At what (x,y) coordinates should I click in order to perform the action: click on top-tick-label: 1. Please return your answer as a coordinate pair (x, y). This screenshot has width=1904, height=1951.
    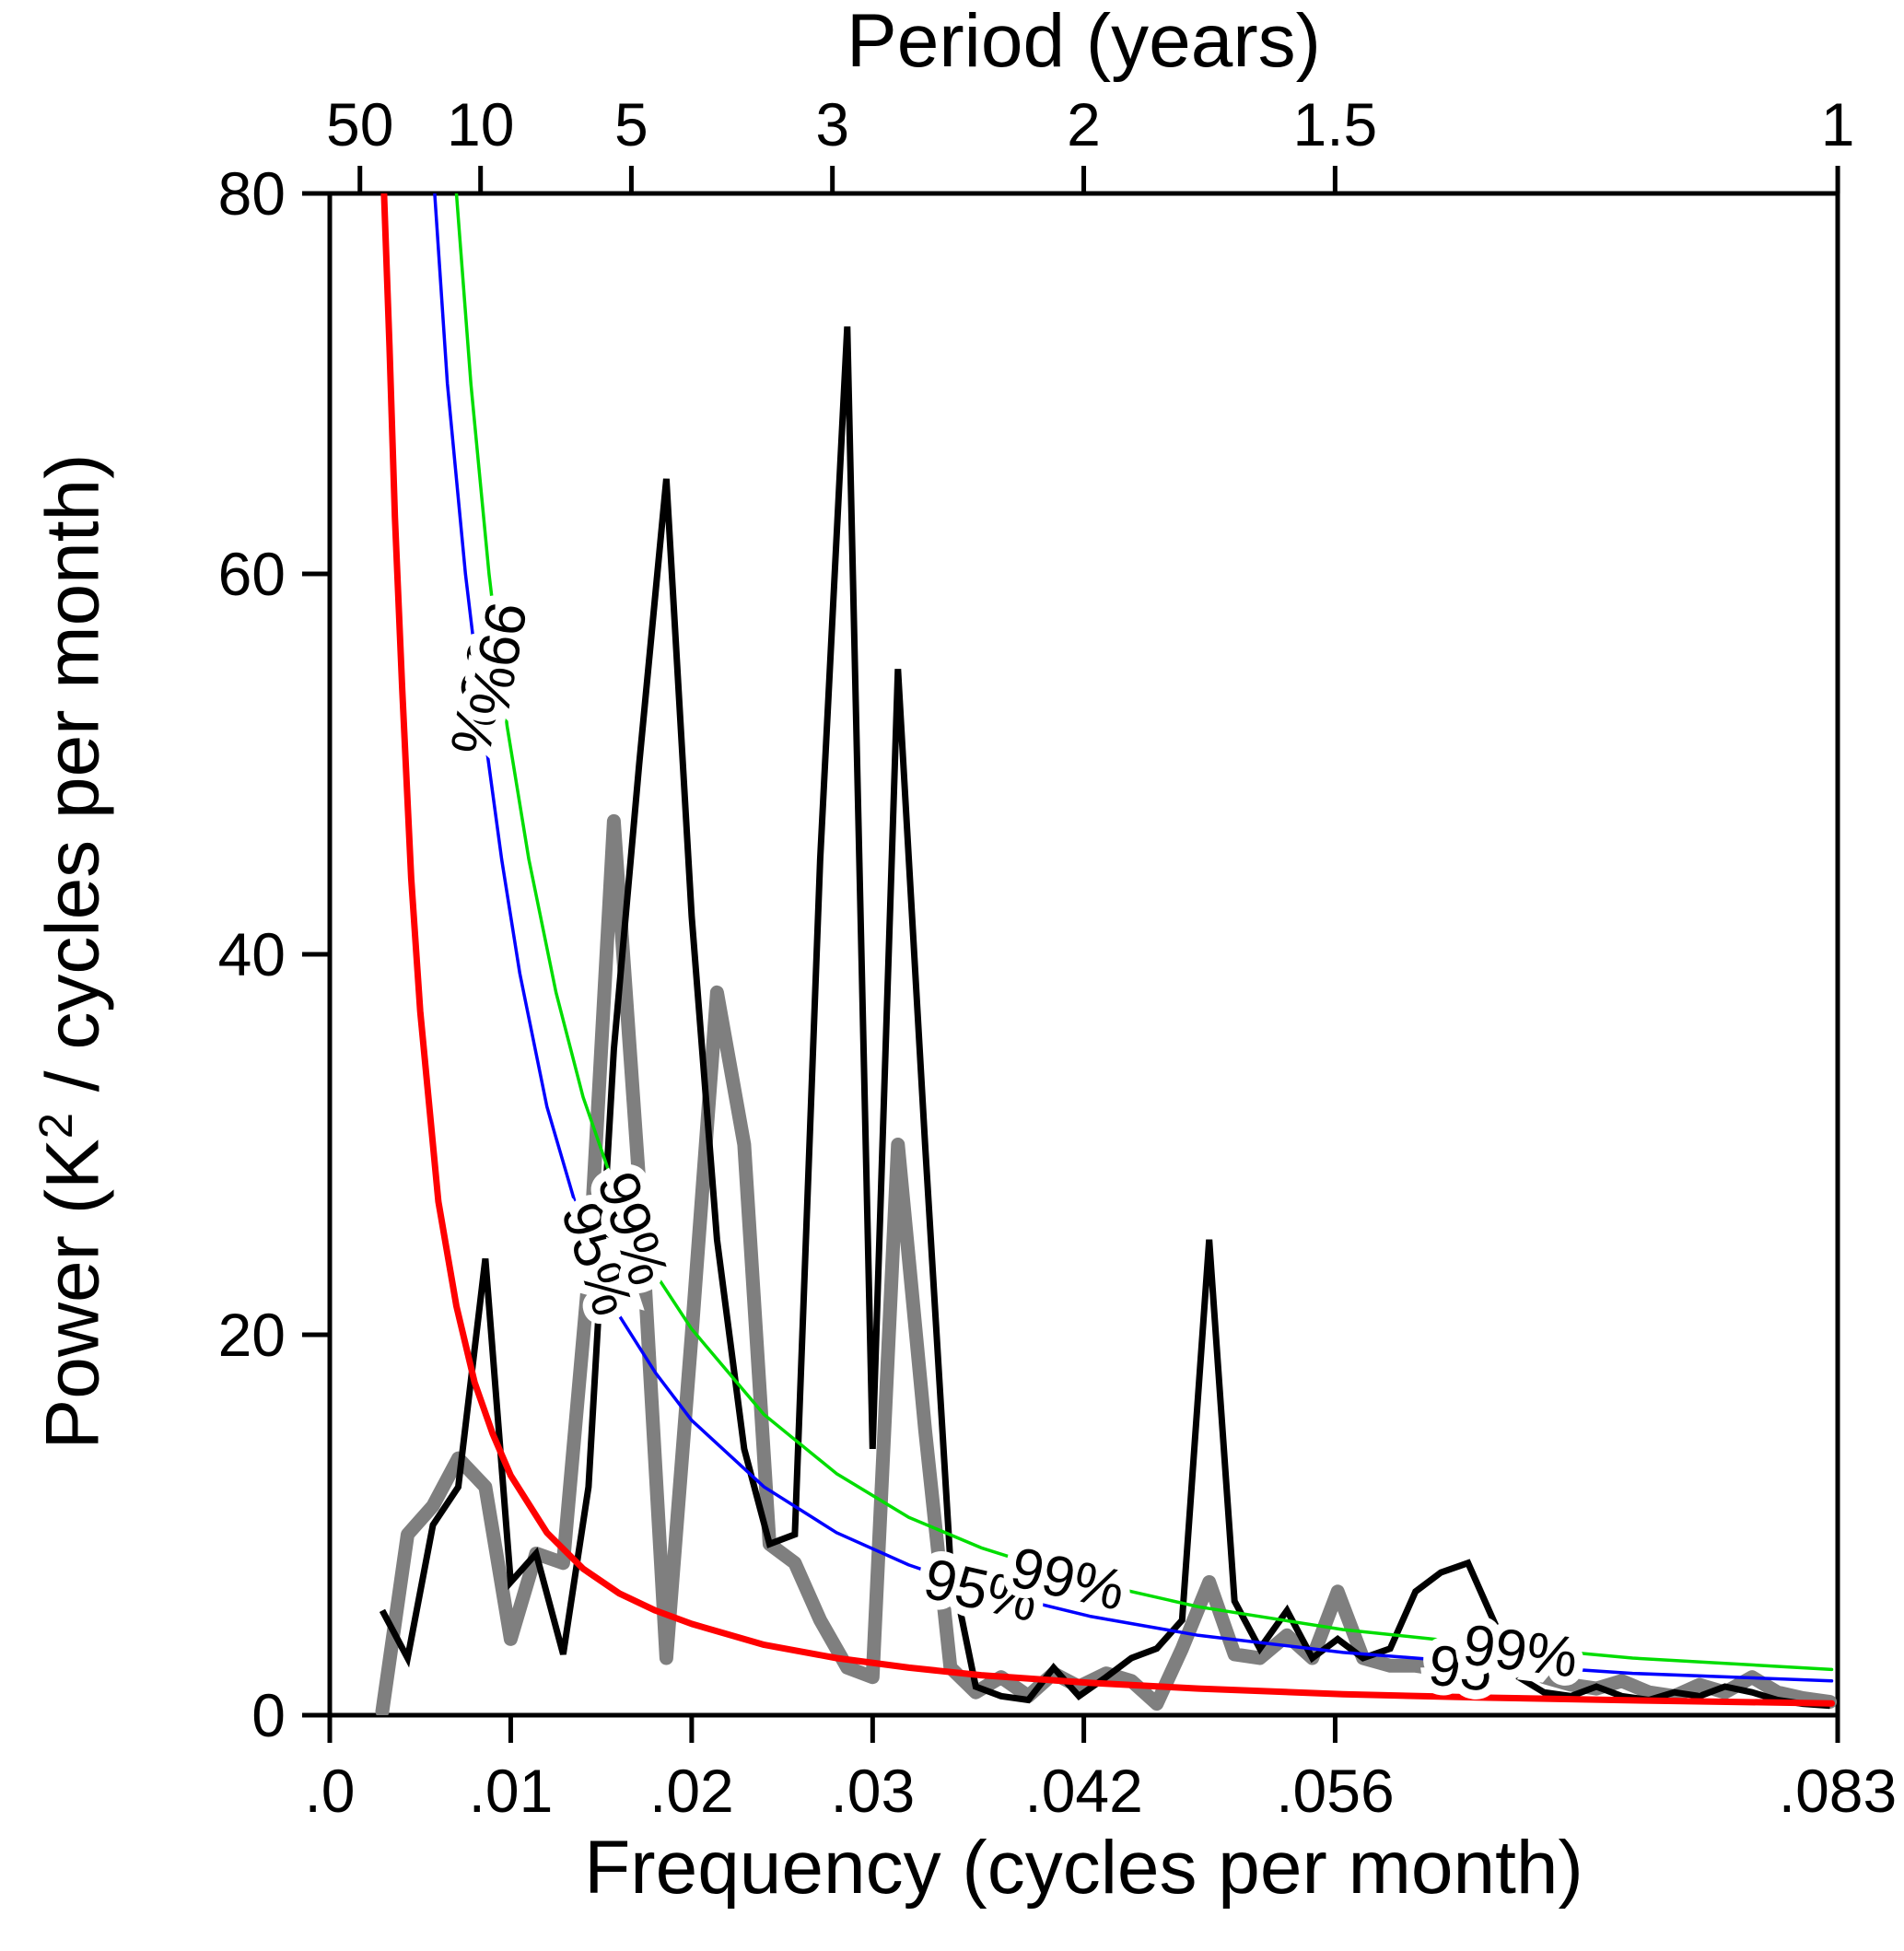
    Looking at the image, I should click on (1838, 124).